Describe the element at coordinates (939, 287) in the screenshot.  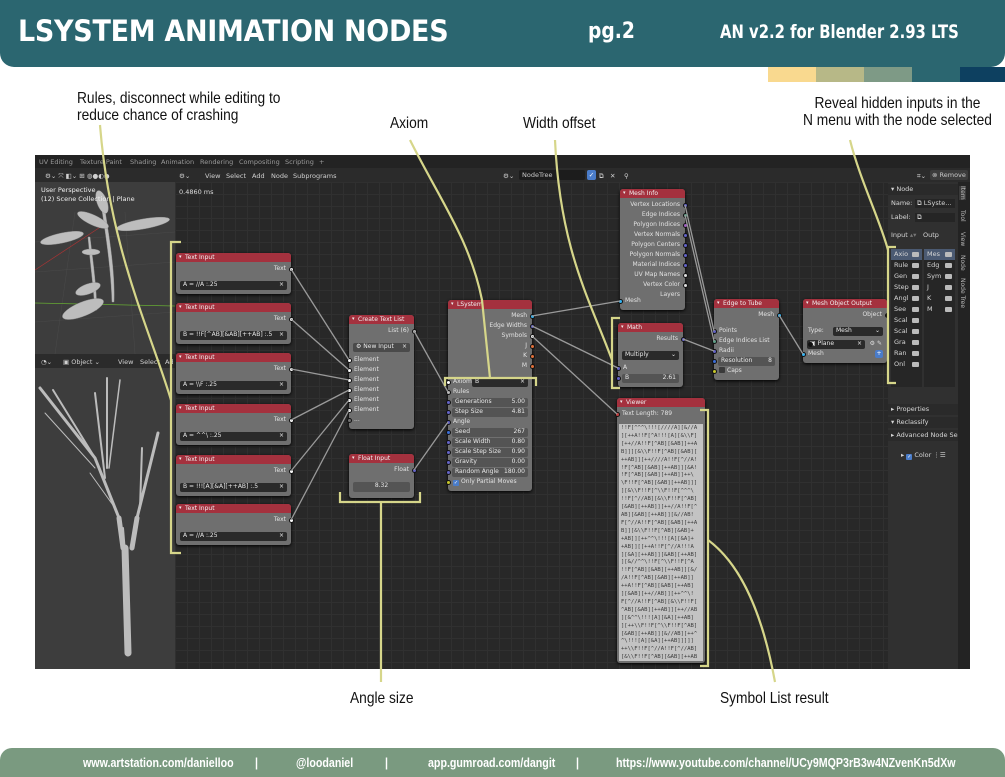
I see `list-item: J` at that location.